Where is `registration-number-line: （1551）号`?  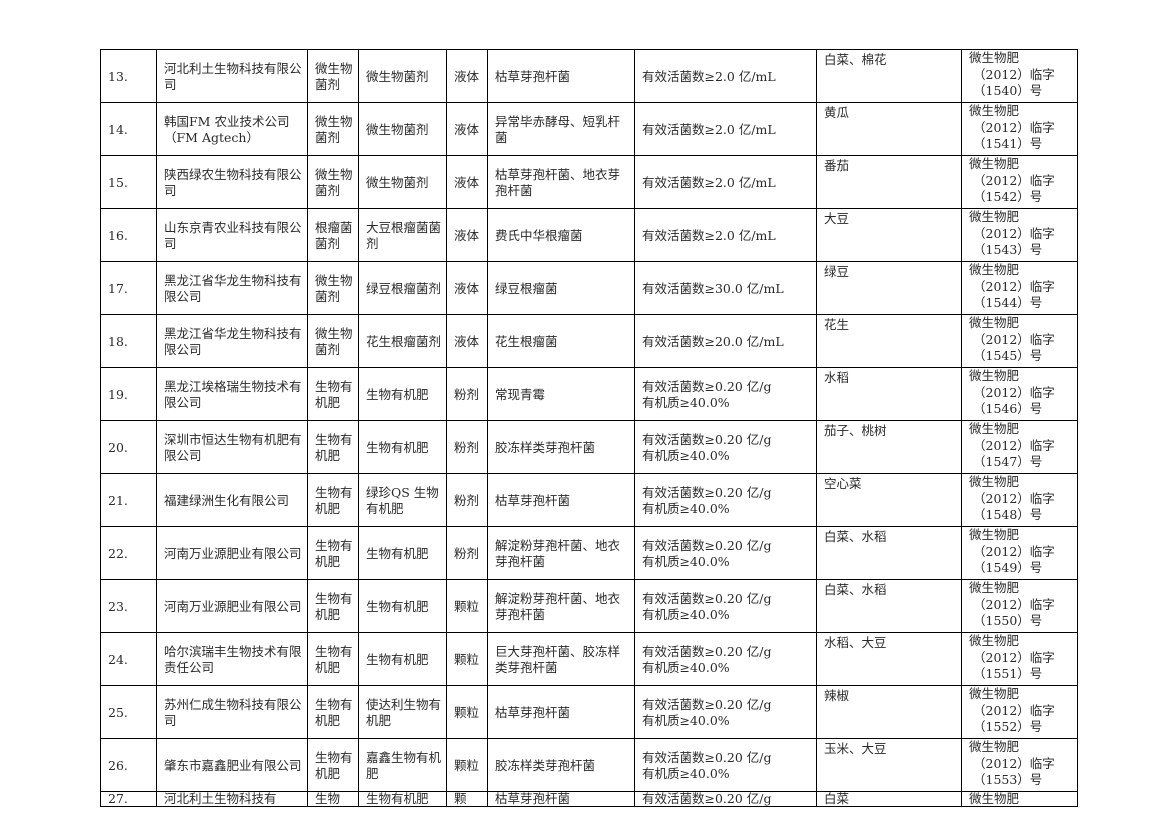
registration-number-line: （1551）号 is located at coordinates (1008, 673).